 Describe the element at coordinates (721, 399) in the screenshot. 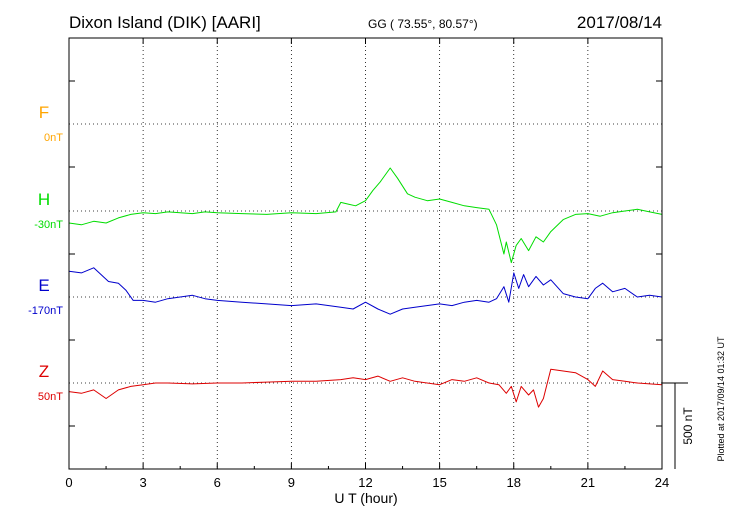

I see `plotted-timestamp: Plotted at 2017/09/14 01:32 UT` at that location.